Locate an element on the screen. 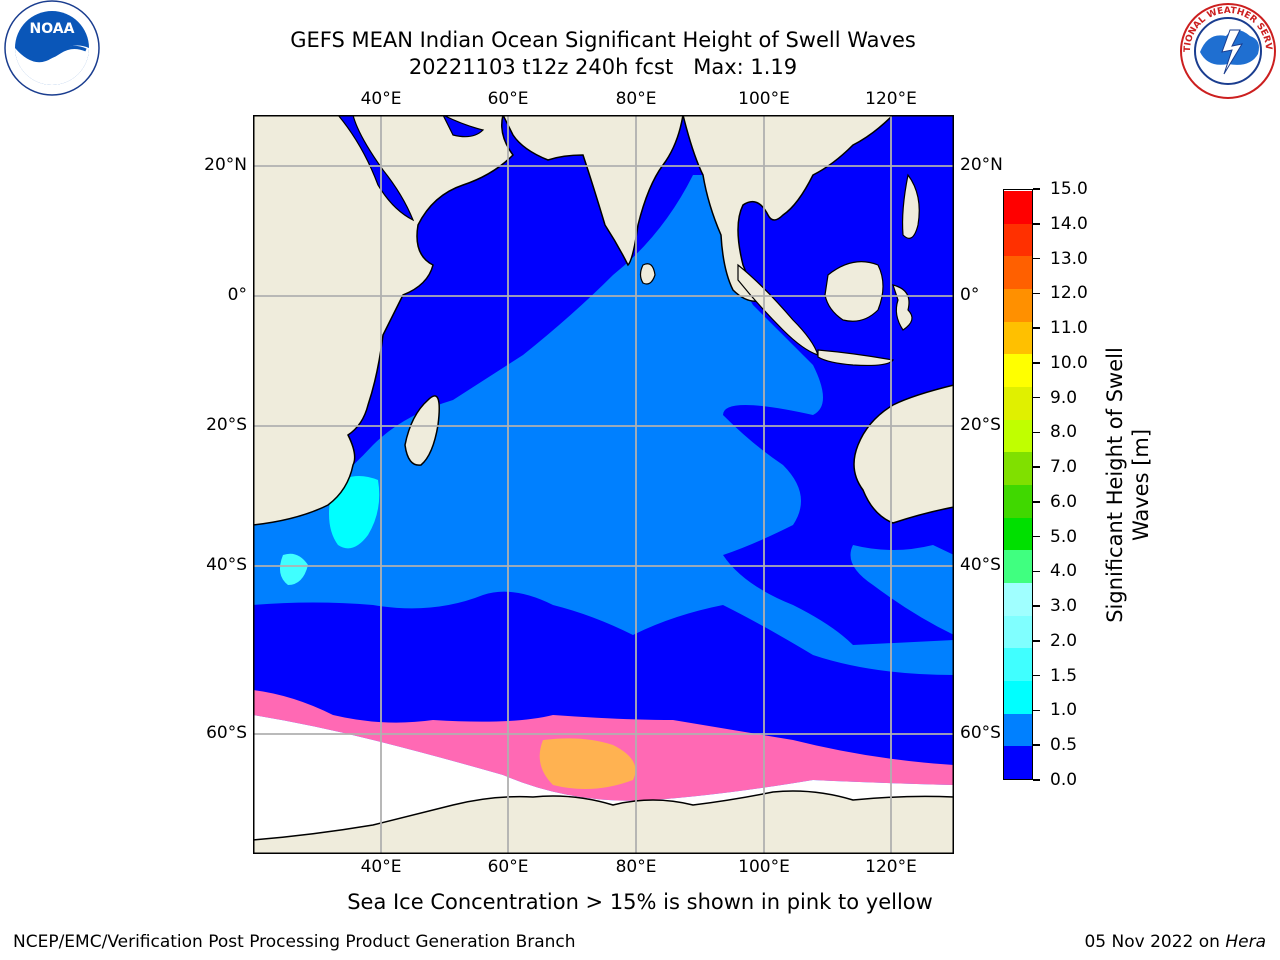 Image resolution: width=1280 pixels, height=960 pixels. colorbar-tick-label: 15.0 is located at coordinates (1069, 189).